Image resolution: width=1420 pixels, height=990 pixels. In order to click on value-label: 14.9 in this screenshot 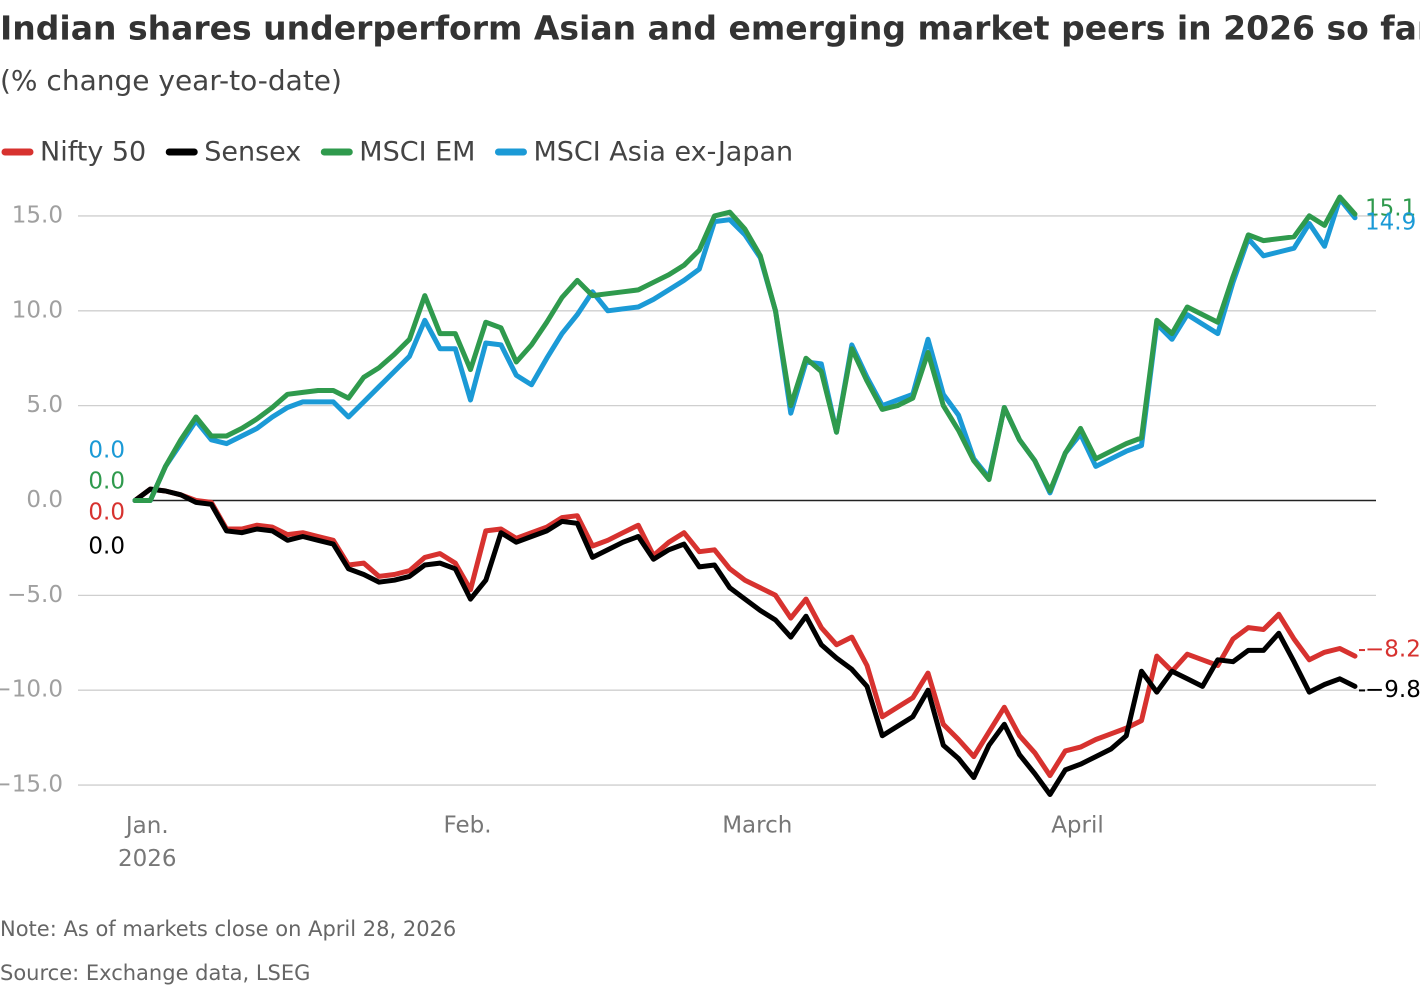, I will do `click(1390, 222)`.